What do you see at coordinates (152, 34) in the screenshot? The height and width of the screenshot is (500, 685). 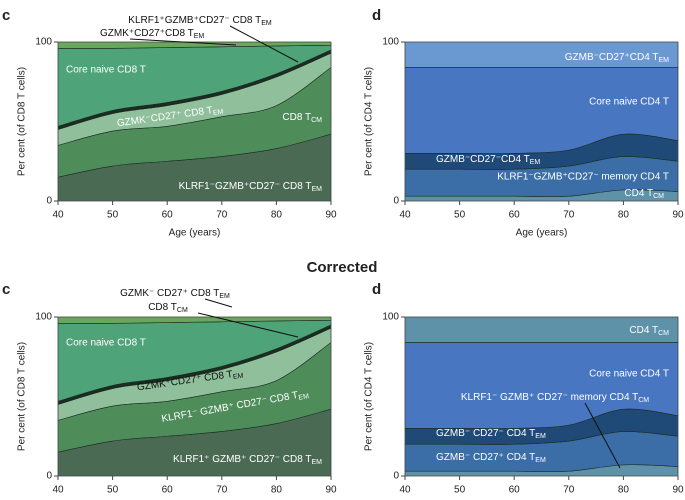 I see `series-label: GZMK⁺CD27⁺CD8 TEM` at bounding box center [152, 34].